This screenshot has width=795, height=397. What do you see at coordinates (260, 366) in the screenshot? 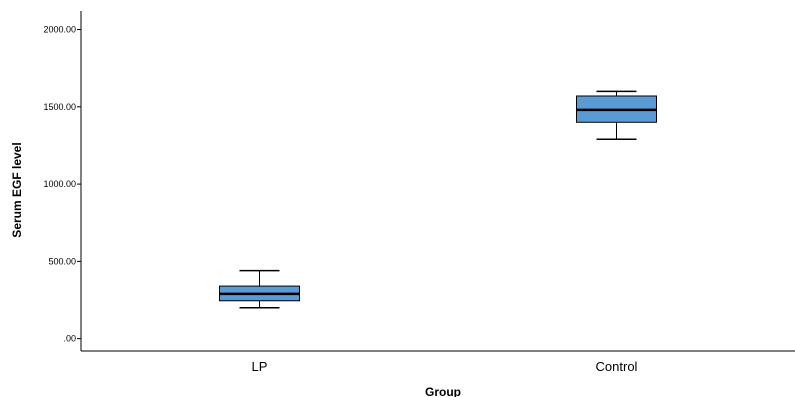
I see `x-tick-label: LP` at bounding box center [260, 366].